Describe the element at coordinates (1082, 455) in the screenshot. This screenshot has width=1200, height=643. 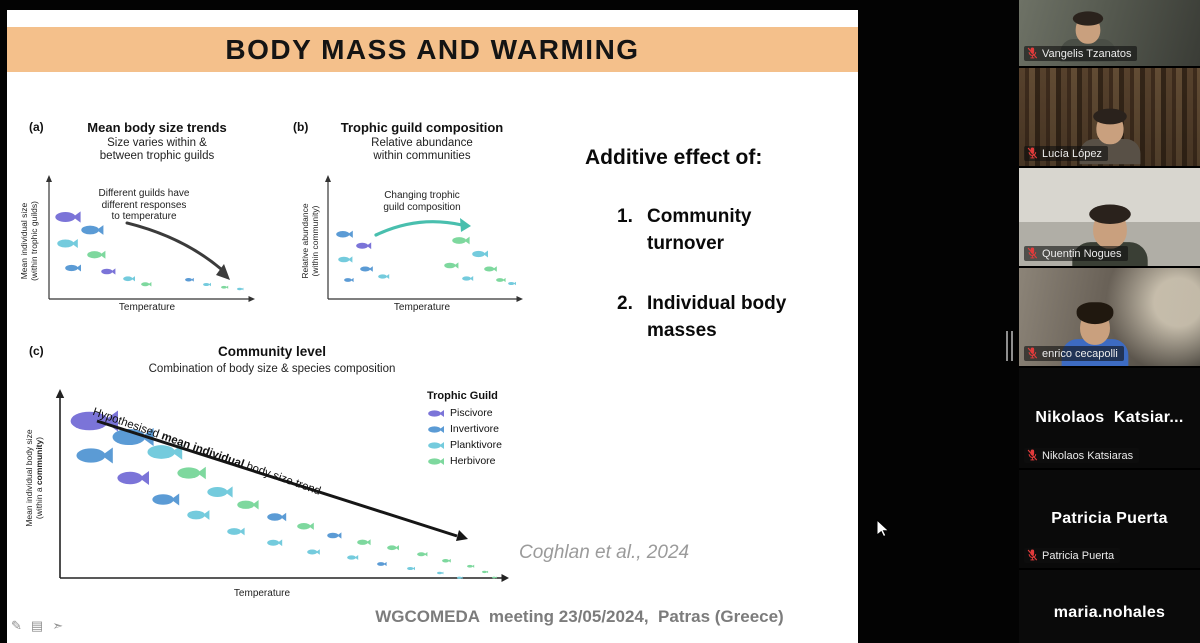
I see `participant-name-label: Nikolaos Katsiaras` at that location.